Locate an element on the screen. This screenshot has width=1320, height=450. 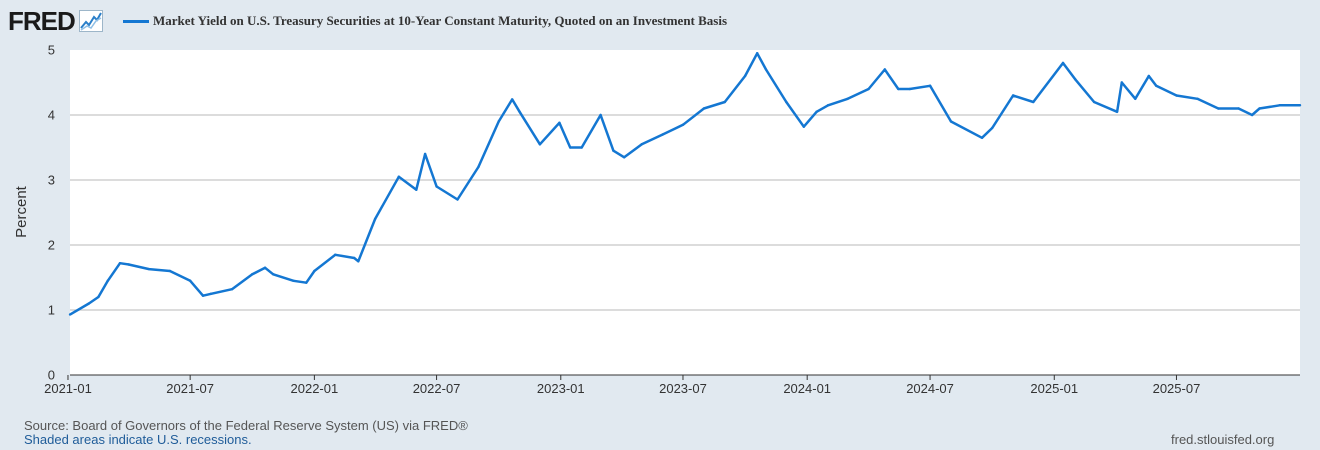
recession-note: Shaded areas indicate U.S. recessions. is located at coordinates (138, 439).